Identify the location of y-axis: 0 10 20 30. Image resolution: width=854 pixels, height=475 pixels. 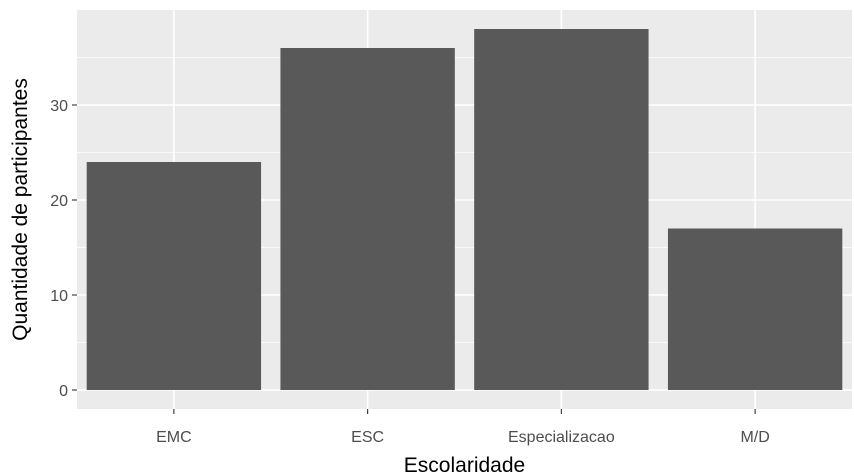
(63, 249).